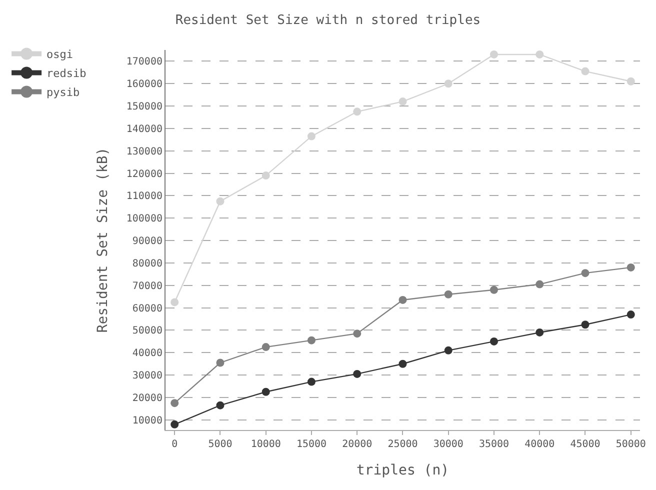 This screenshot has height=490, width=656. What do you see at coordinates (147, 354) in the screenshot?
I see `y-tick-label: 40000` at bounding box center [147, 354].